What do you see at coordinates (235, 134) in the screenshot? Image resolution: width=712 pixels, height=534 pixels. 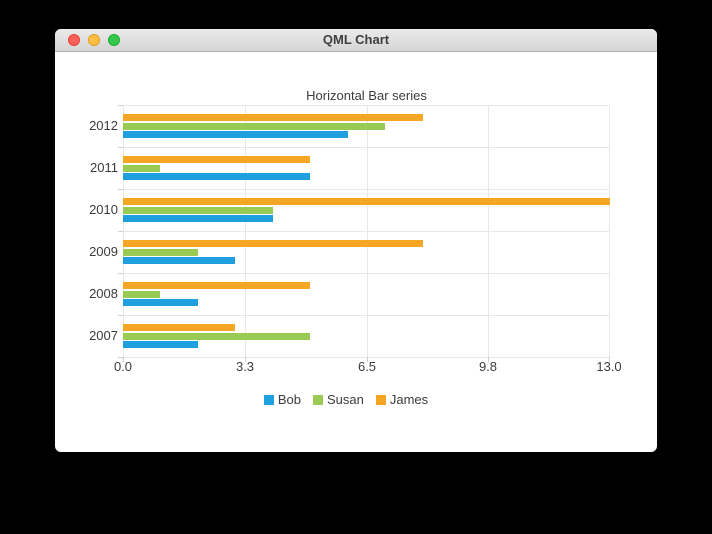 I see `bar-2012-bob` at bounding box center [235, 134].